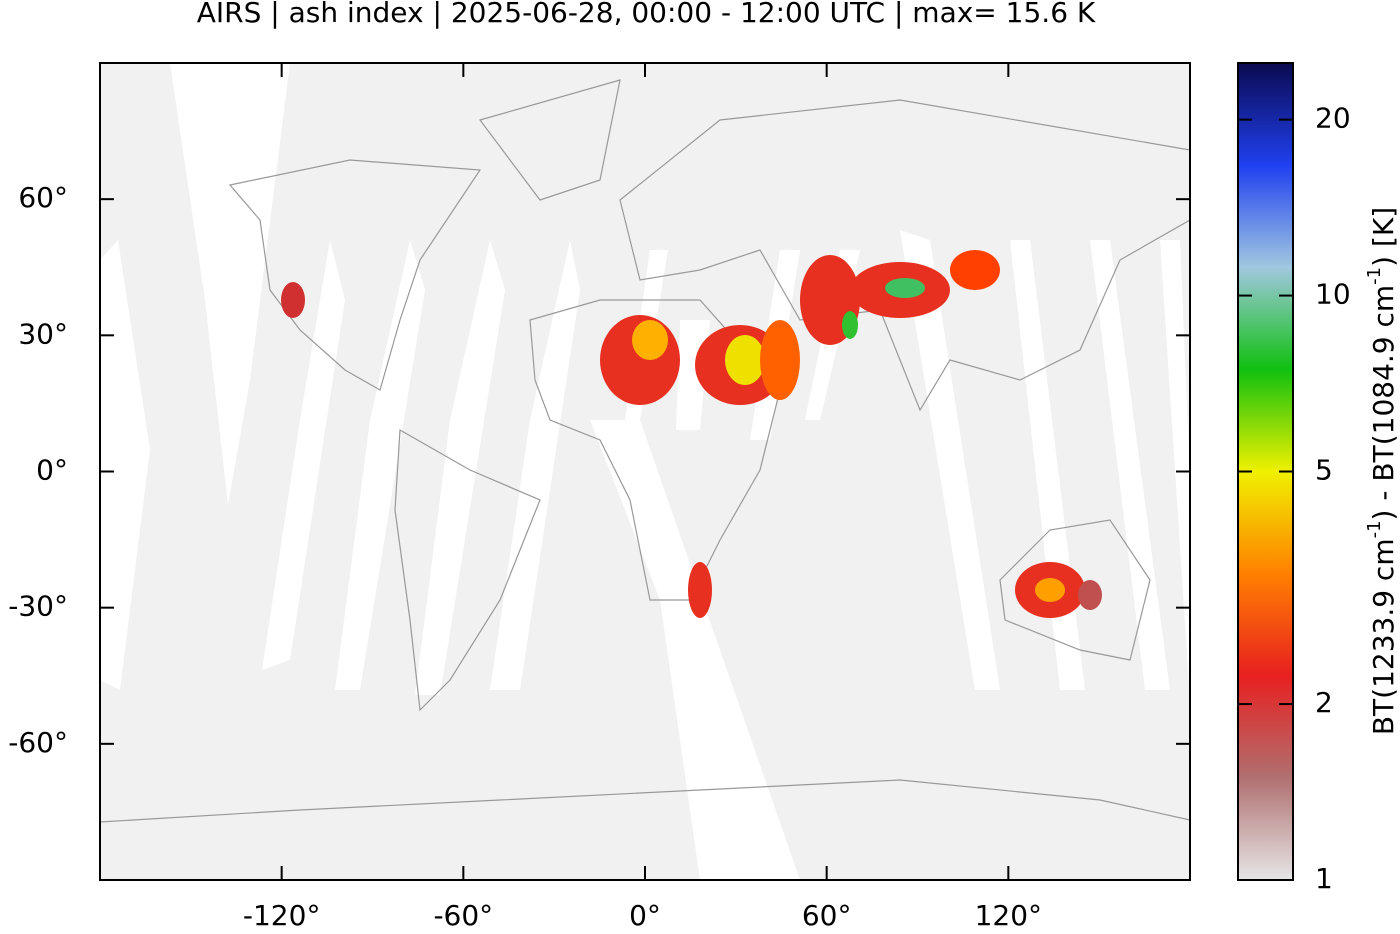 The height and width of the screenshot is (934, 1400). Describe the element at coordinates (1383, 636) in the screenshot. I see `label-part: BT(1233.9 cm` at that location.